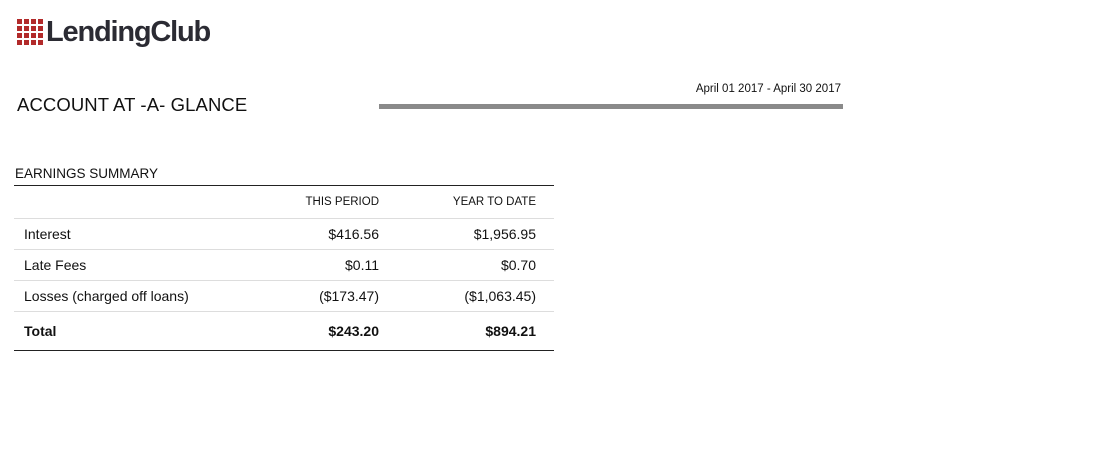 Image resolution: width=1114 pixels, height=450 pixels. Describe the element at coordinates (134, 234) in the screenshot. I see `row-label: Interest` at that location.